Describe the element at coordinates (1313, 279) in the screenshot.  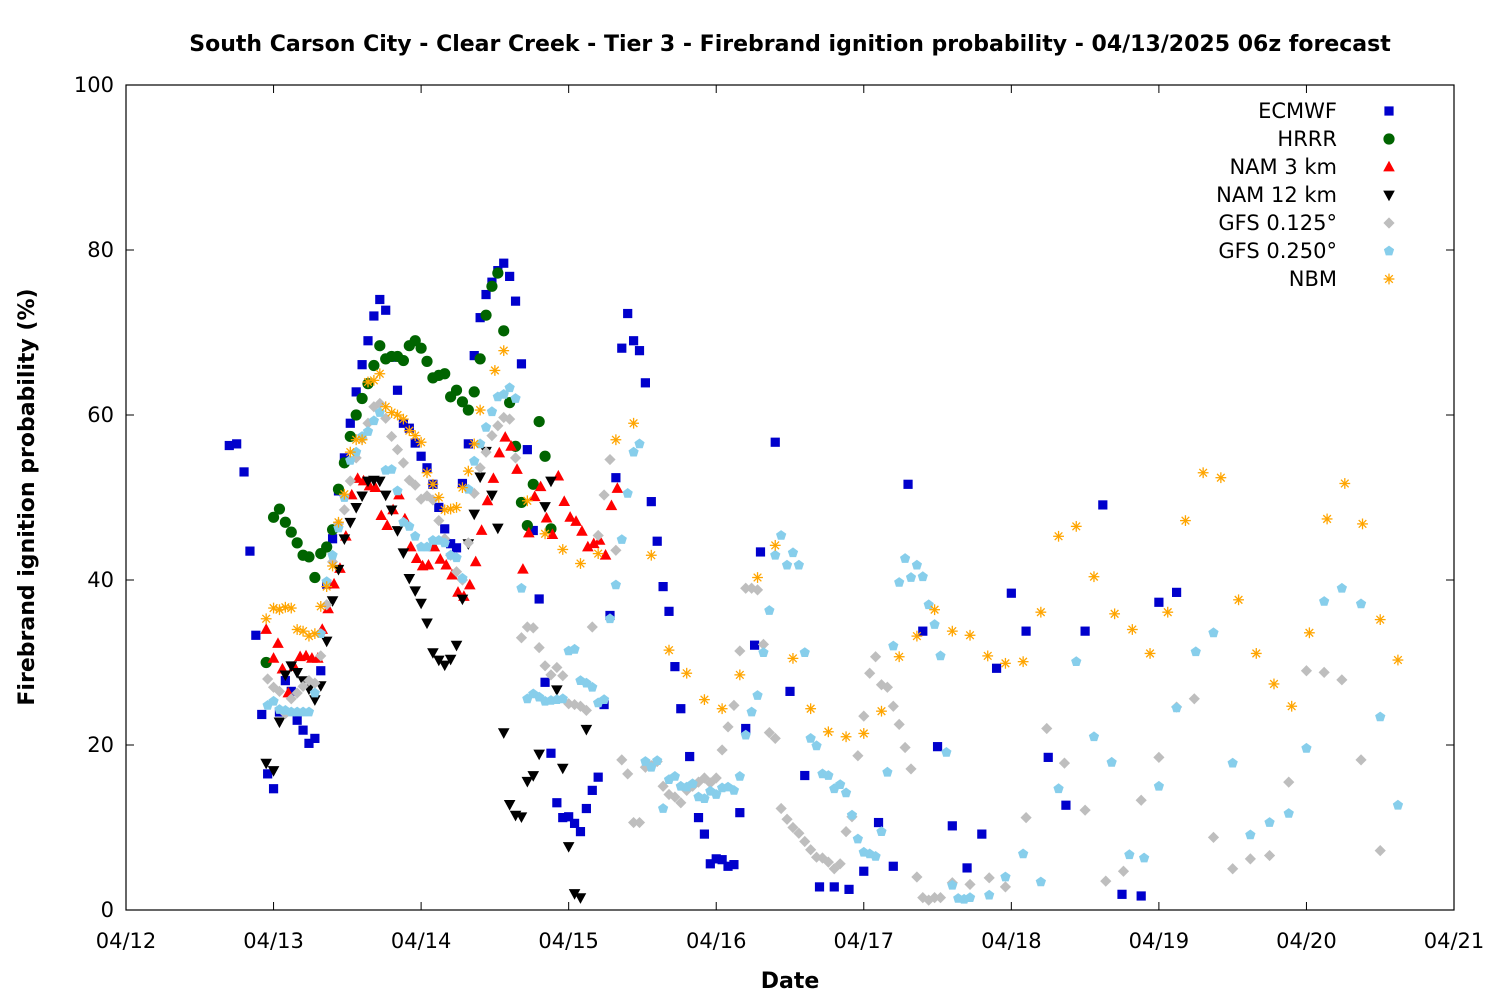
I see `legend-label: NBM` at that location.